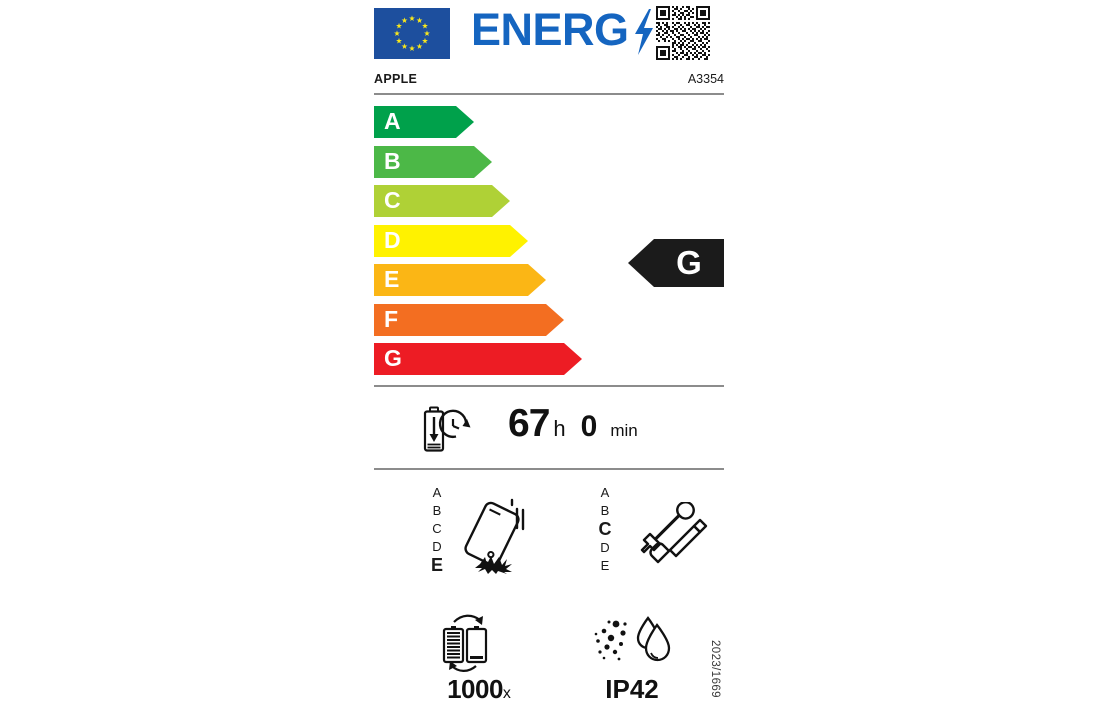 The height and width of the screenshot is (720, 1100). What do you see at coordinates (670, 534) in the screenshot?
I see `wrench-screwdriver-icon` at bounding box center [670, 534].